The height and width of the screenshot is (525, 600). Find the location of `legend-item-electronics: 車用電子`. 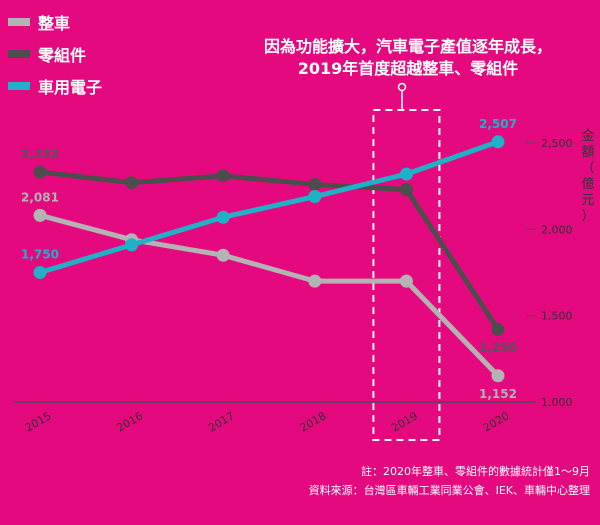

legend-item-electronics: 車用電子 is located at coordinates (55, 86).